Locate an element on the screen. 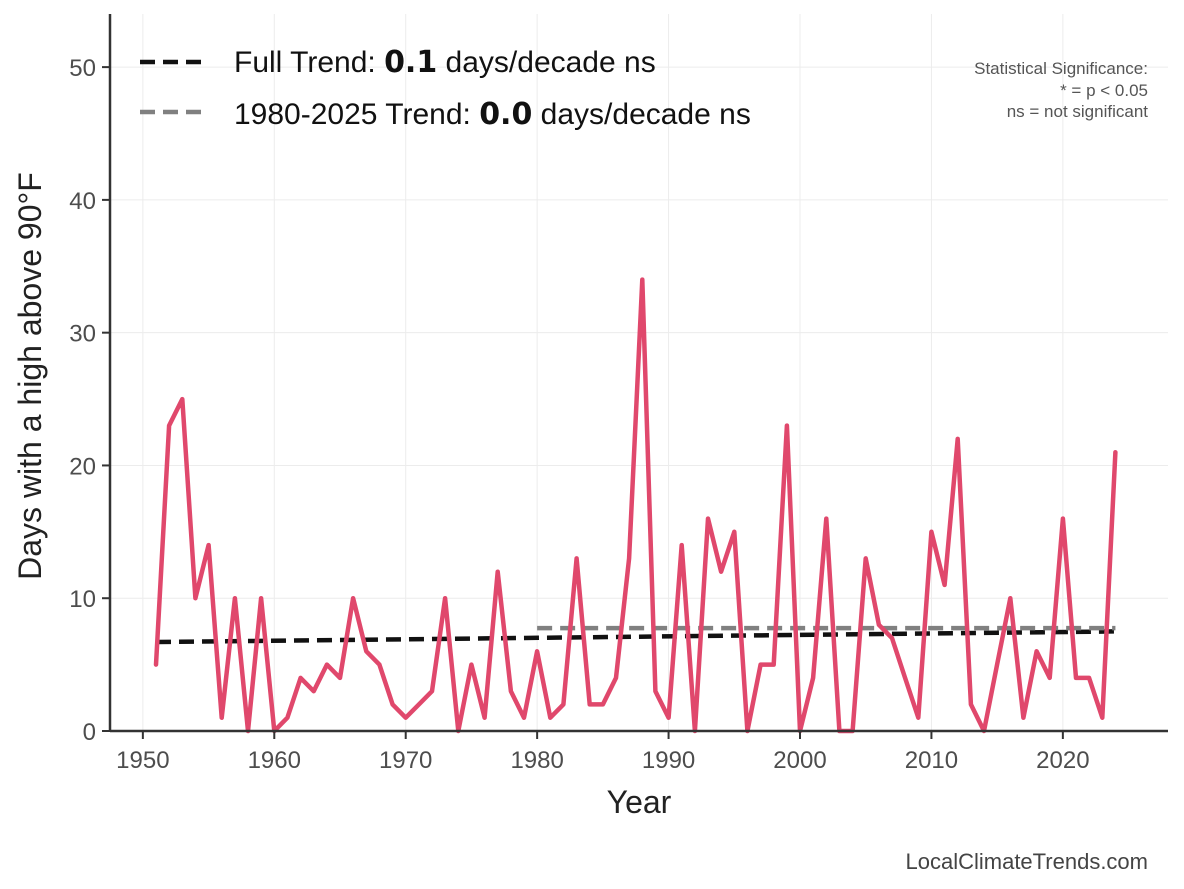 The image size is (1184, 889). y-tick-label: 30 is located at coordinates (82, 334).